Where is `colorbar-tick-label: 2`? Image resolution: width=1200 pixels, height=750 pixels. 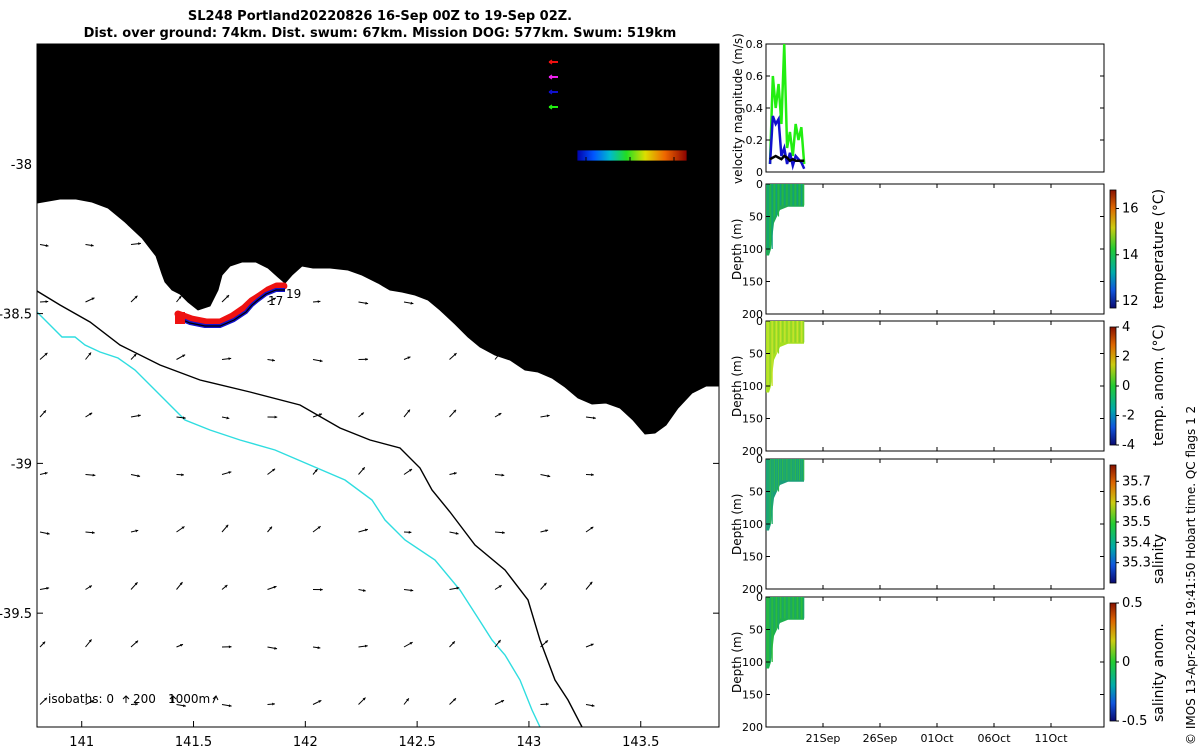
colorbar-tick-label: 2 is located at coordinates (1126, 357).